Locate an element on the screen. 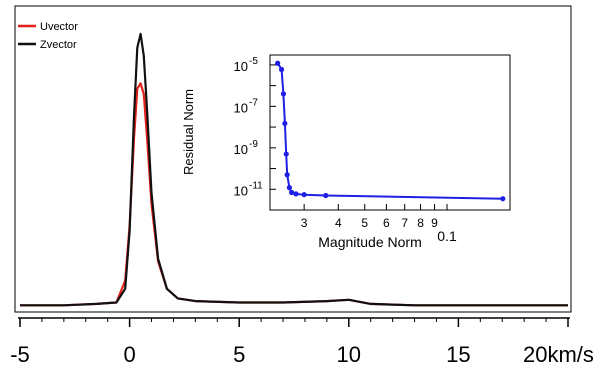 Image resolution: width=614 pixels, height=369 pixels. main-x-tick-label: 20km/s is located at coordinates (558, 354).